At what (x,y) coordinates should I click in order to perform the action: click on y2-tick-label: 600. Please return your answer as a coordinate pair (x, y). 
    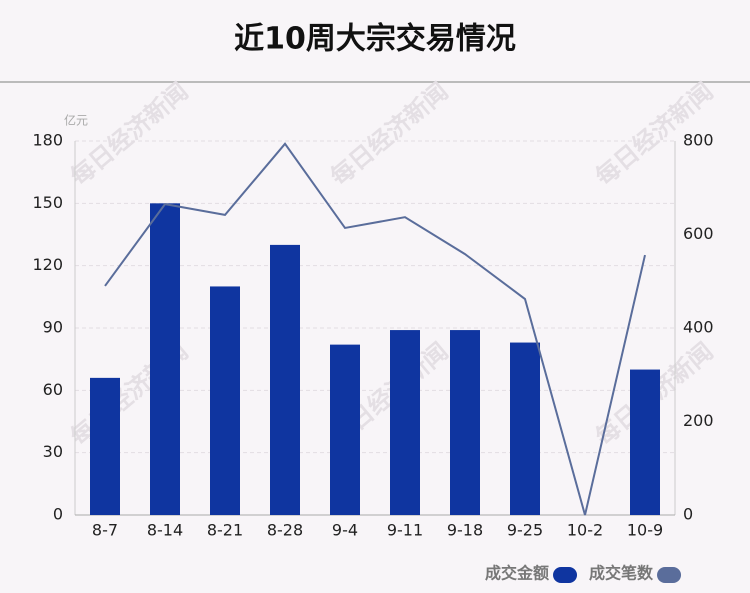
    Looking at the image, I should click on (698, 233).